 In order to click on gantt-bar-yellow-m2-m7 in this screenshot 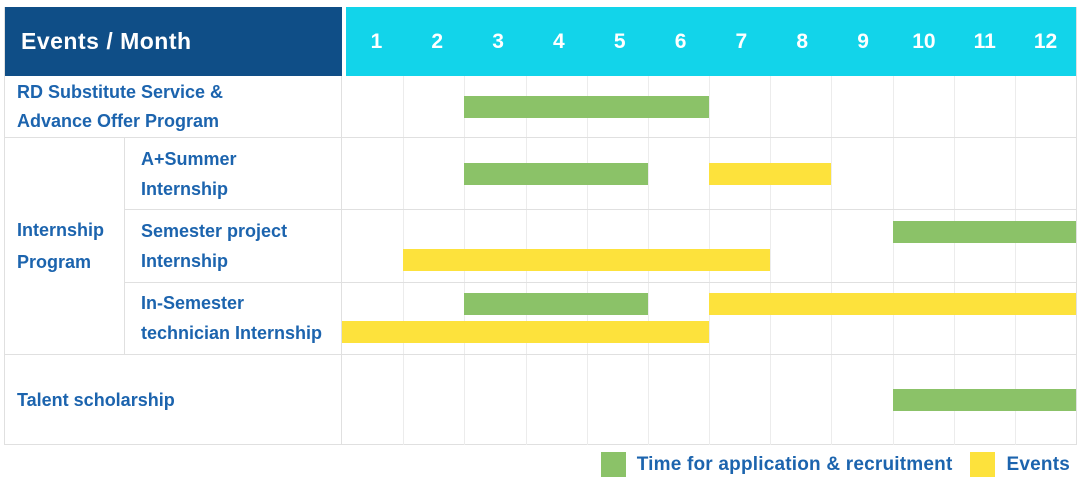, I will do `click(587, 259)`.